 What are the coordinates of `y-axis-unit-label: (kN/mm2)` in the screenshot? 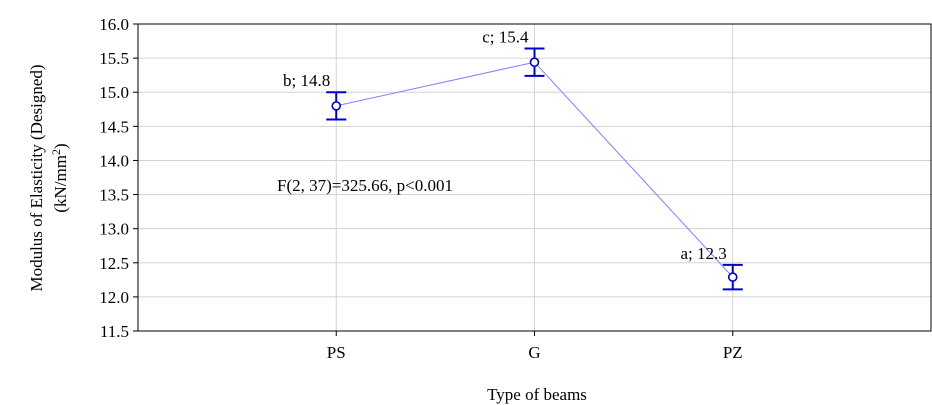 It's located at (59, 177).